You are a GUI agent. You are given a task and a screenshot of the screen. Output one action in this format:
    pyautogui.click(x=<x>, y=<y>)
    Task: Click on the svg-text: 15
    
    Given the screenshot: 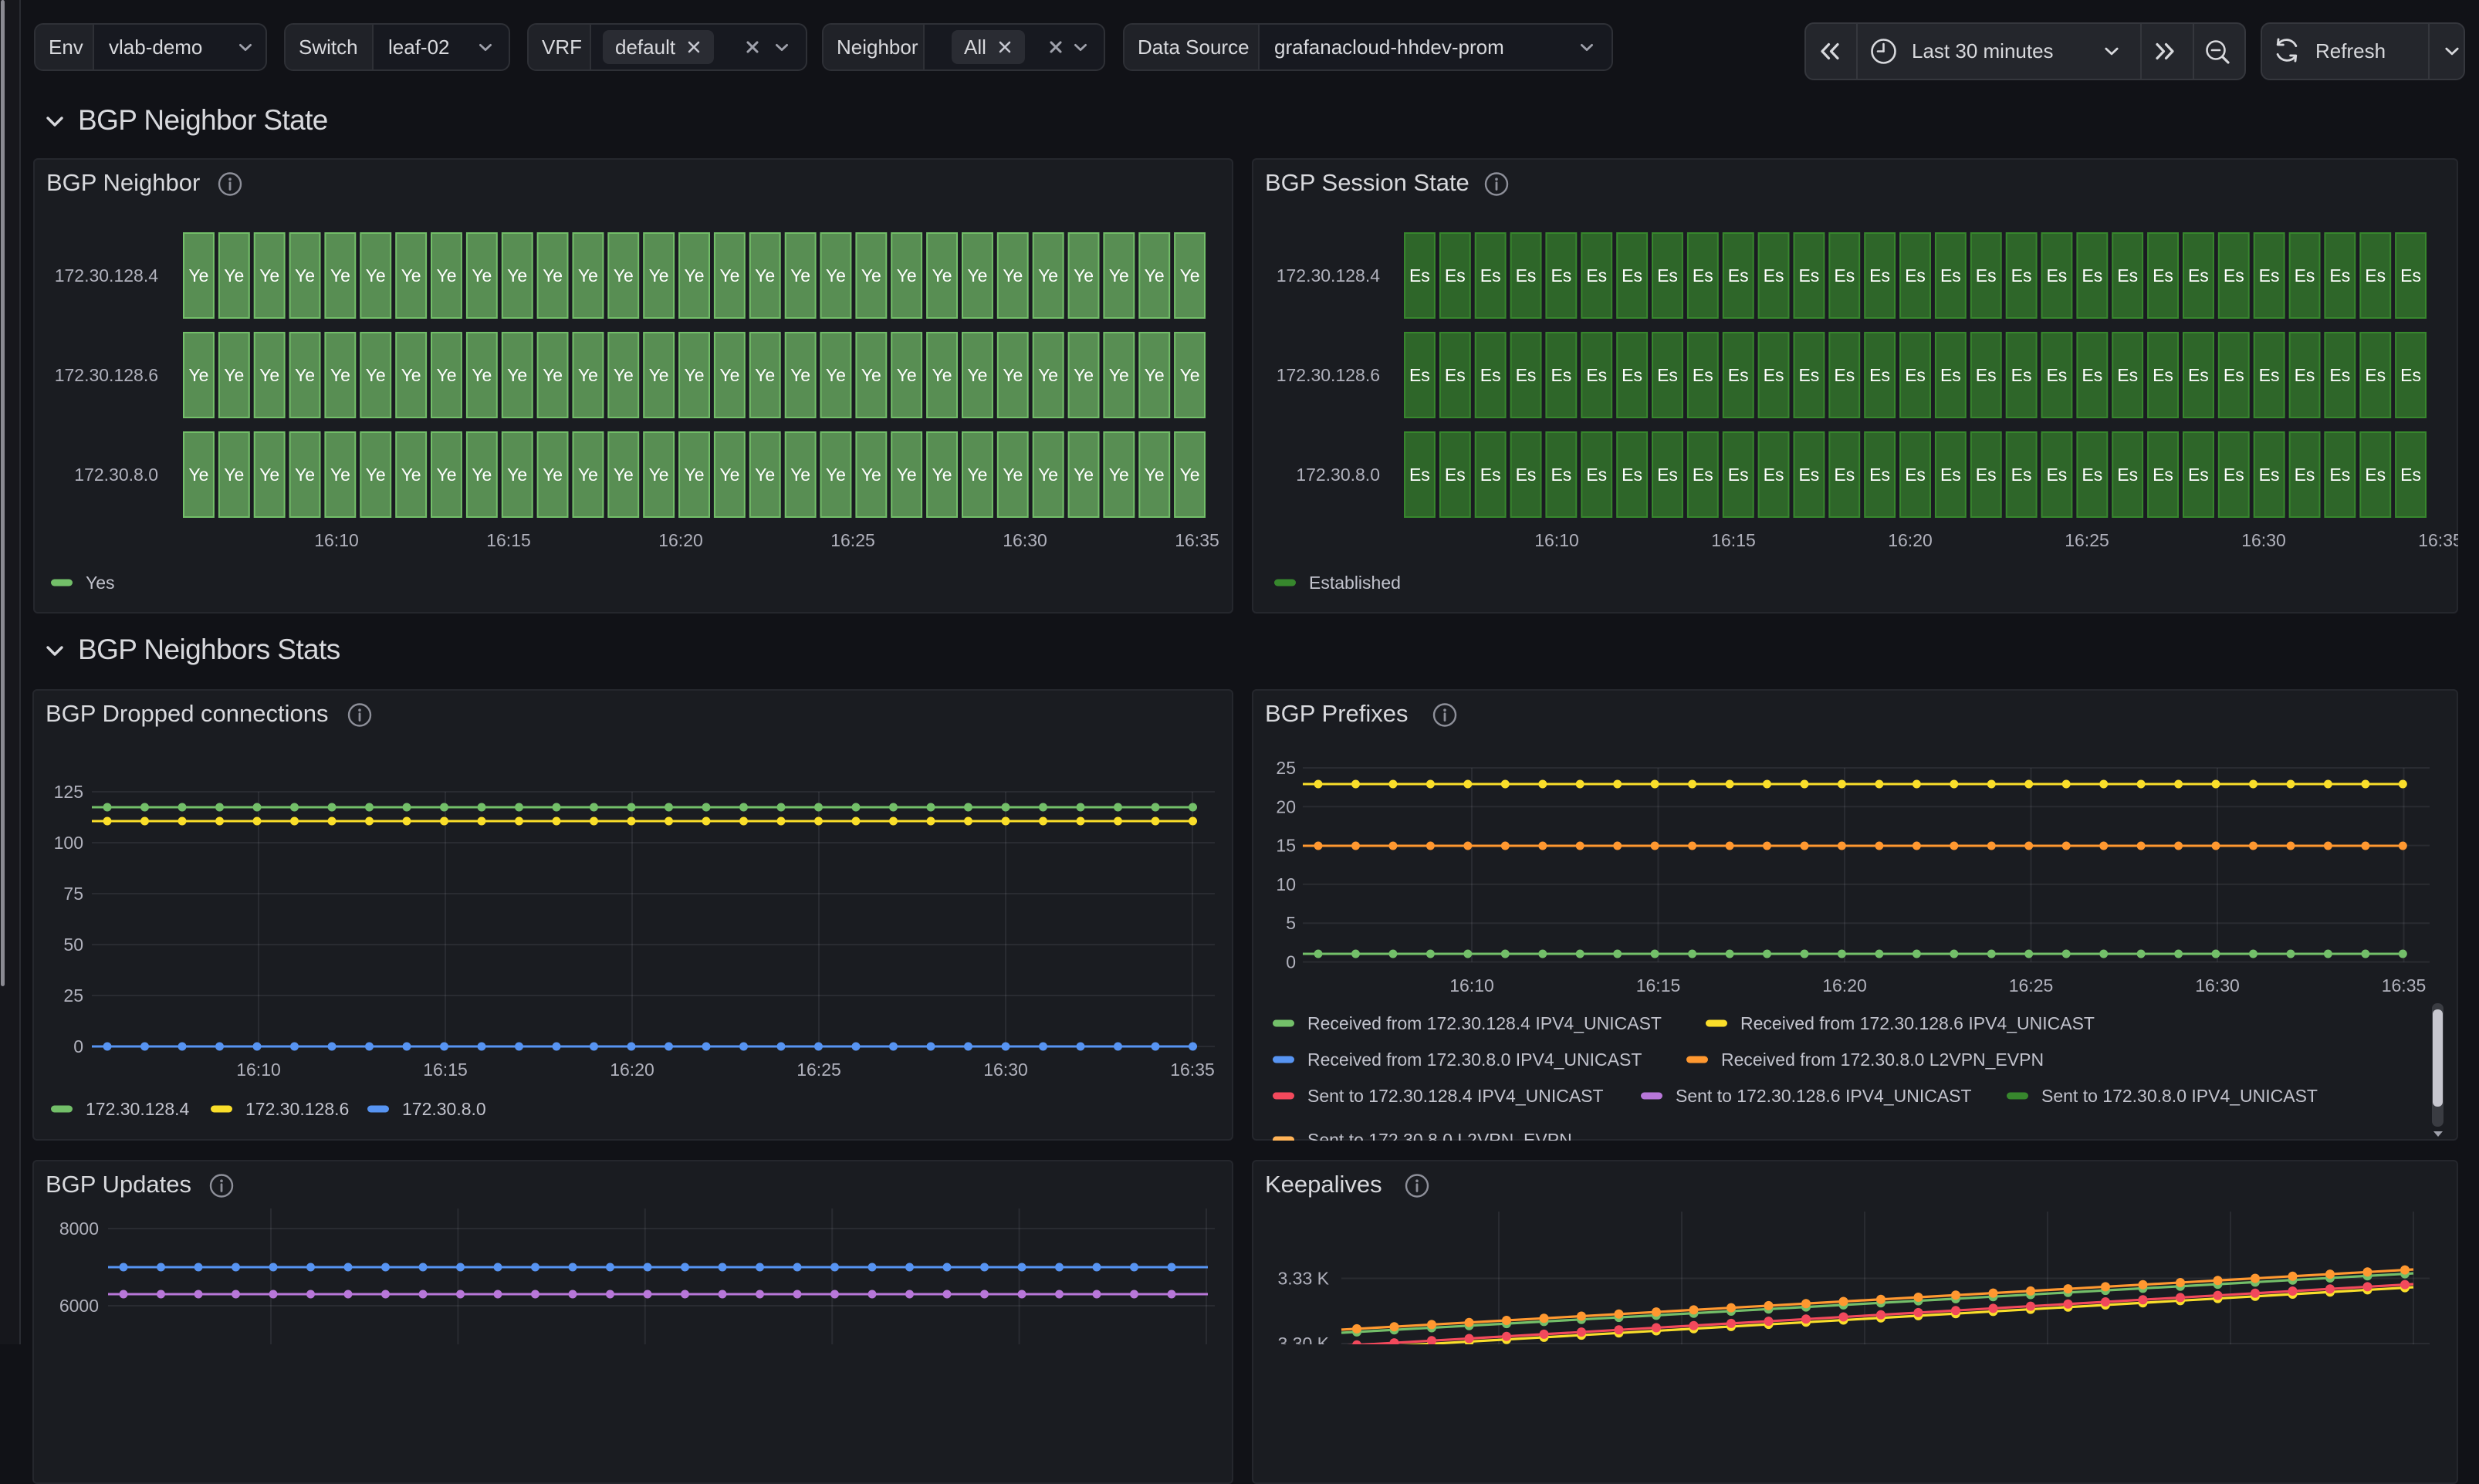 What is the action you would take?
    pyautogui.click(x=1286, y=846)
    